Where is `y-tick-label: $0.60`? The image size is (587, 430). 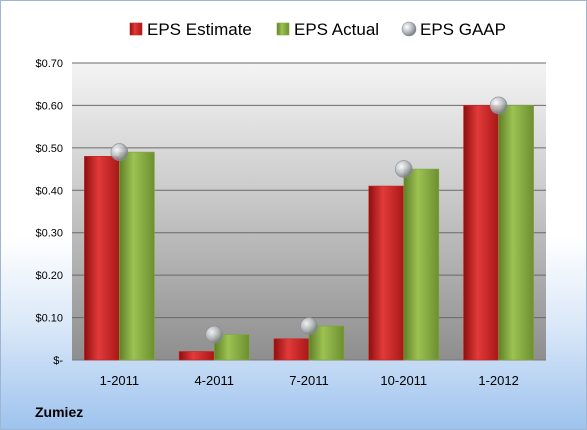 y-tick-label: $0.60 is located at coordinates (49, 106).